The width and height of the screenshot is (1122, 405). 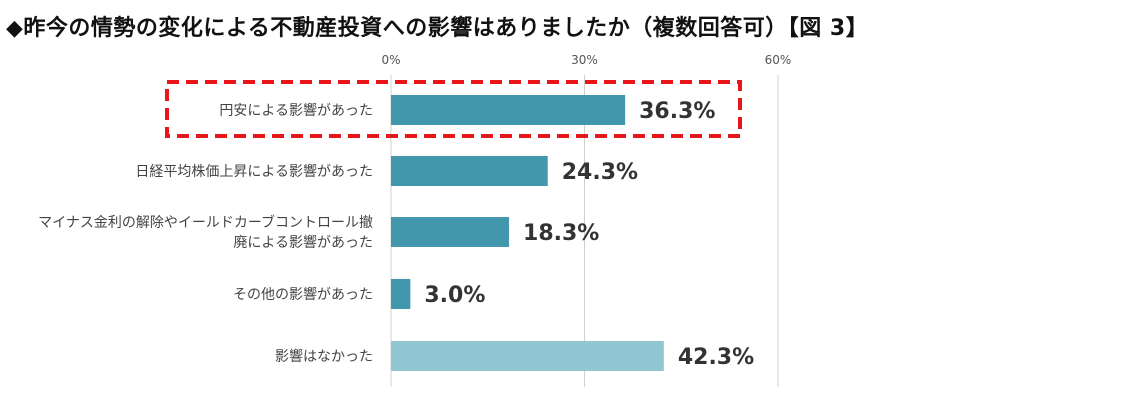 I want to click on x-tick-label: 0%, so click(x=390, y=60).